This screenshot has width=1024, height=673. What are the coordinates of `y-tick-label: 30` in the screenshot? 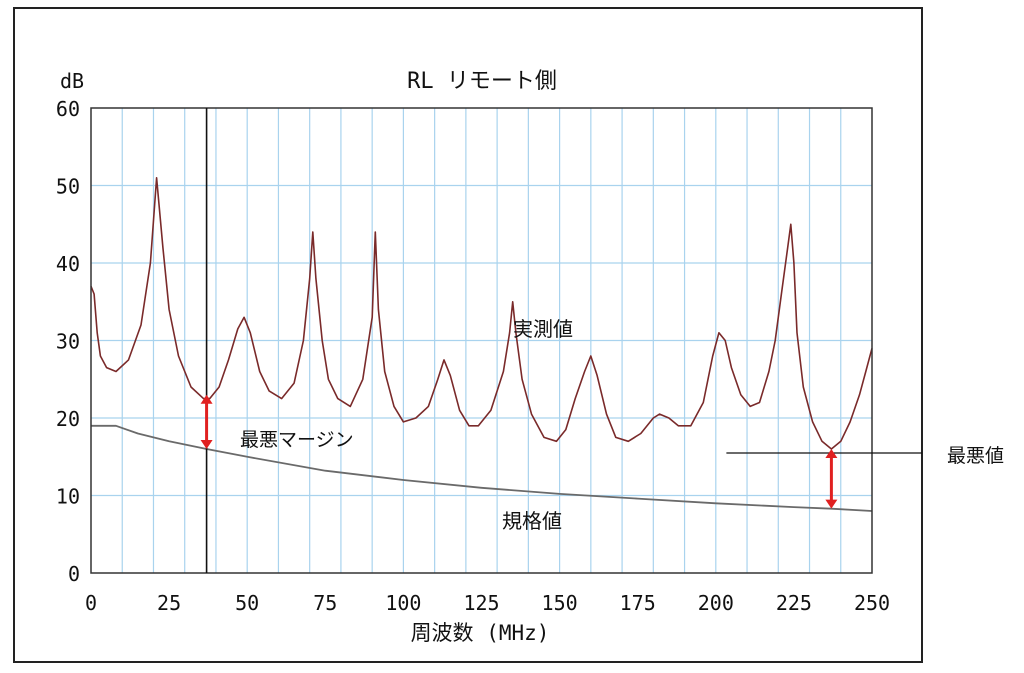 It's located at (68, 342).